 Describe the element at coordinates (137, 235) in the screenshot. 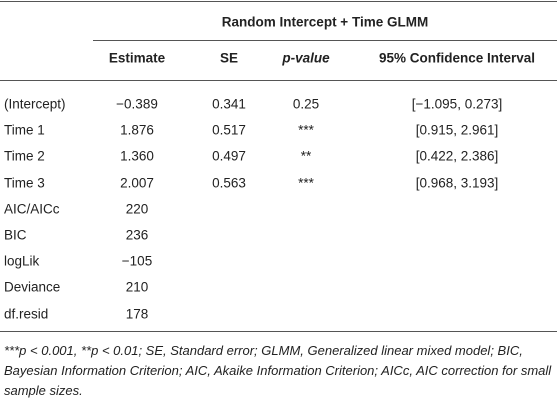

I see `table-cell: 236` at that location.